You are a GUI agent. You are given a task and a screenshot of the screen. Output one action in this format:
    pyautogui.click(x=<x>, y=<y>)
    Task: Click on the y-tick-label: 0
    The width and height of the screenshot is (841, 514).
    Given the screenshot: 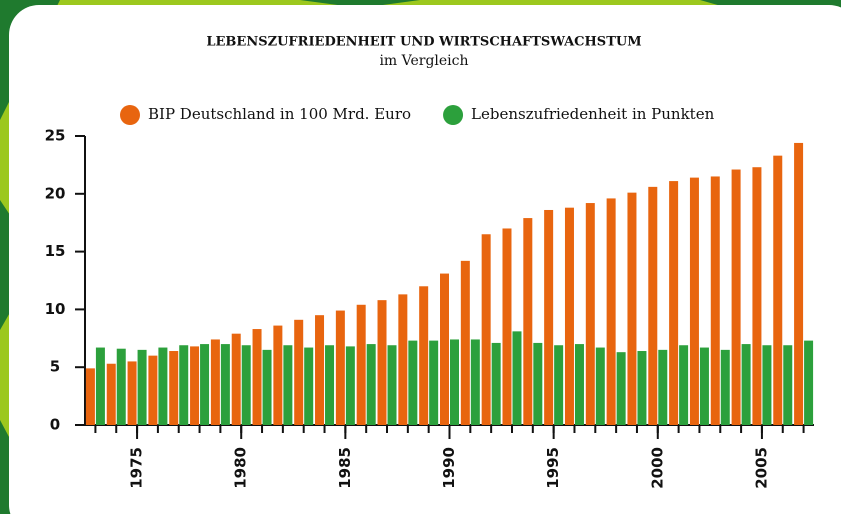 What is the action you would take?
    pyautogui.click(x=55, y=425)
    